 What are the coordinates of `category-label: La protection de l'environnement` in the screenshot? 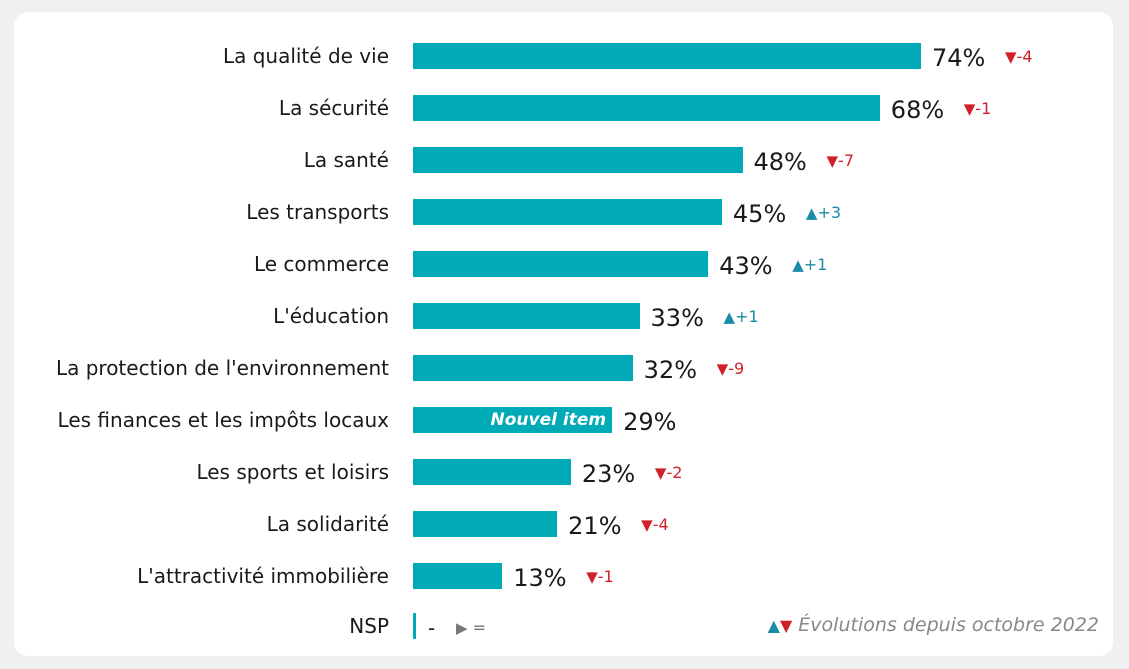 It's located at (222, 368).